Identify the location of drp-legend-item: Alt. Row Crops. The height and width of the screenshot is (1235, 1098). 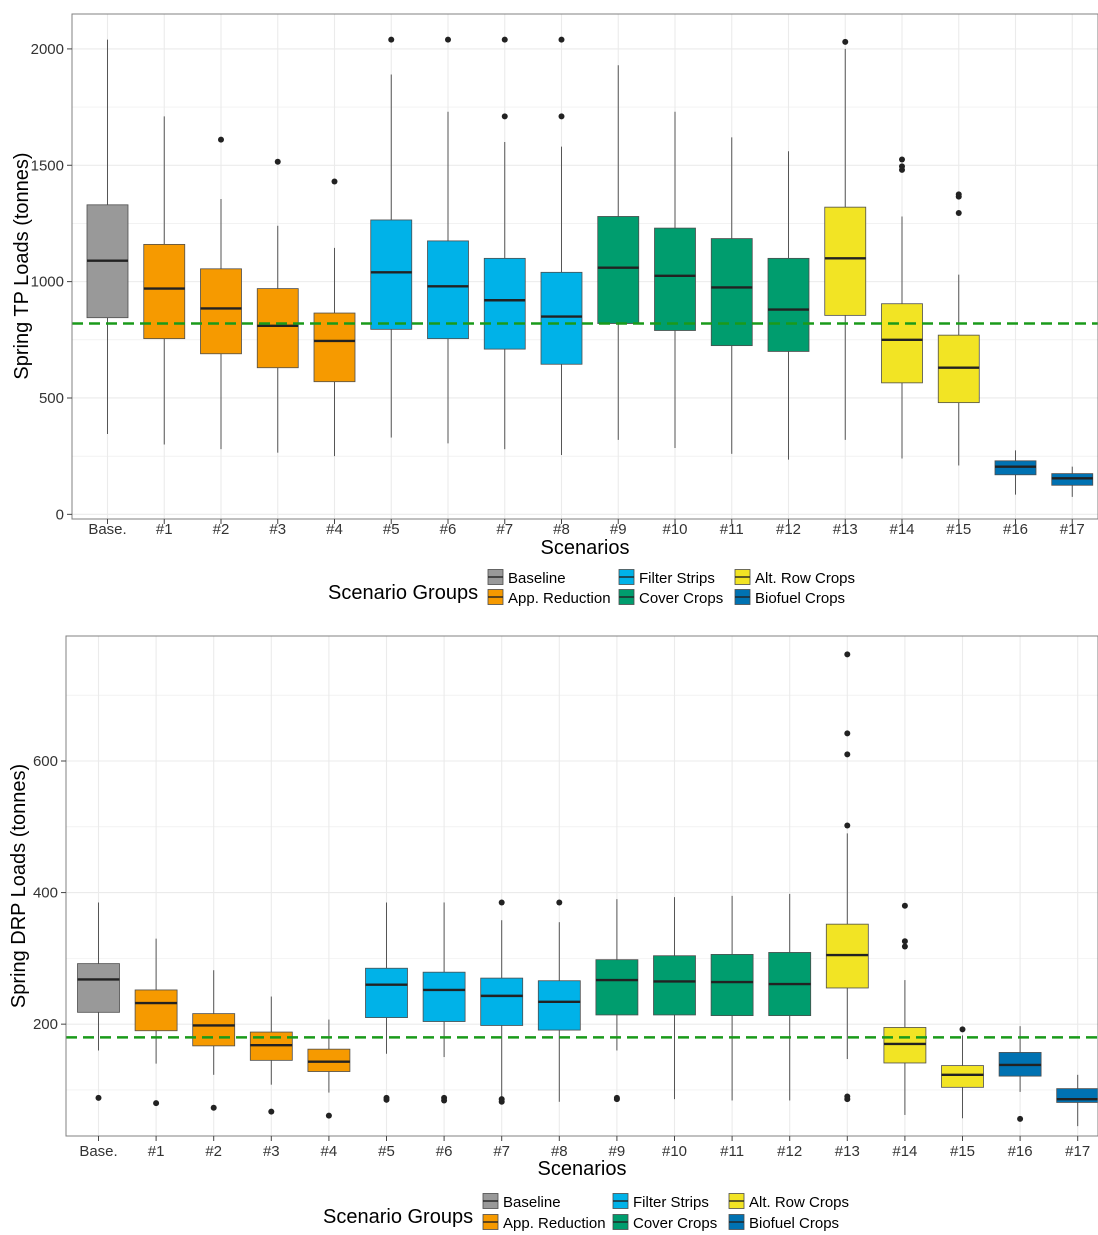
(788, 1201).